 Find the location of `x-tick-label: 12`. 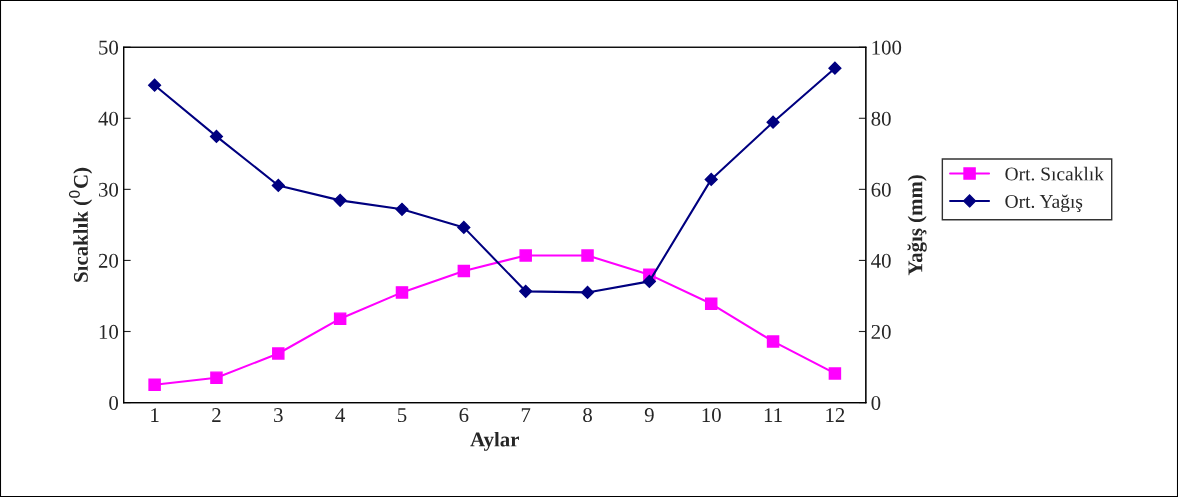

x-tick-label: 12 is located at coordinates (835, 415).